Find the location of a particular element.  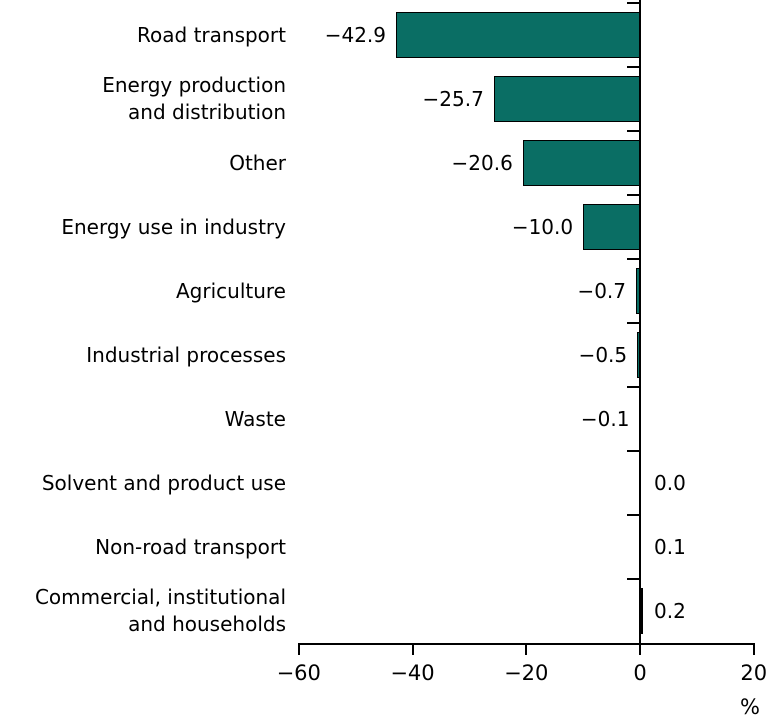

x-axis-tick-label: −40 is located at coordinates (412, 673).